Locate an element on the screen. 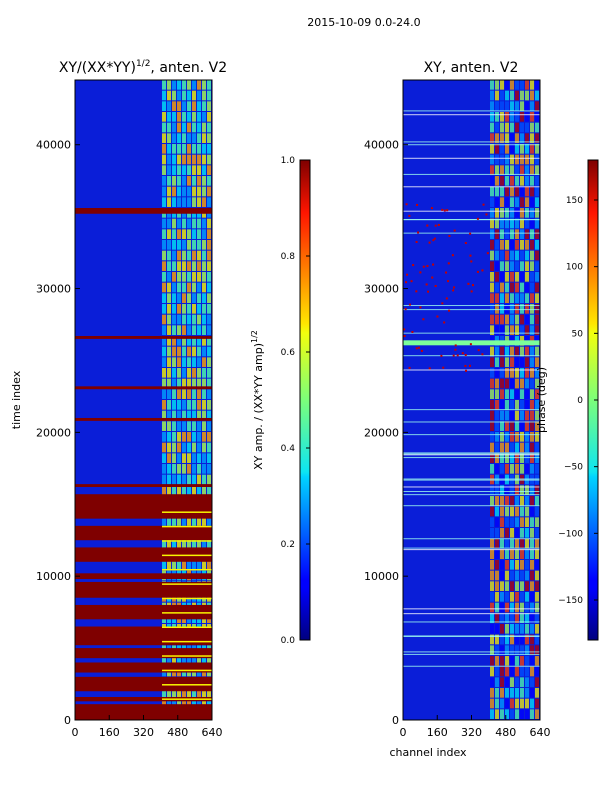  colorbar-tick-label: −100 is located at coordinates (570, 534).